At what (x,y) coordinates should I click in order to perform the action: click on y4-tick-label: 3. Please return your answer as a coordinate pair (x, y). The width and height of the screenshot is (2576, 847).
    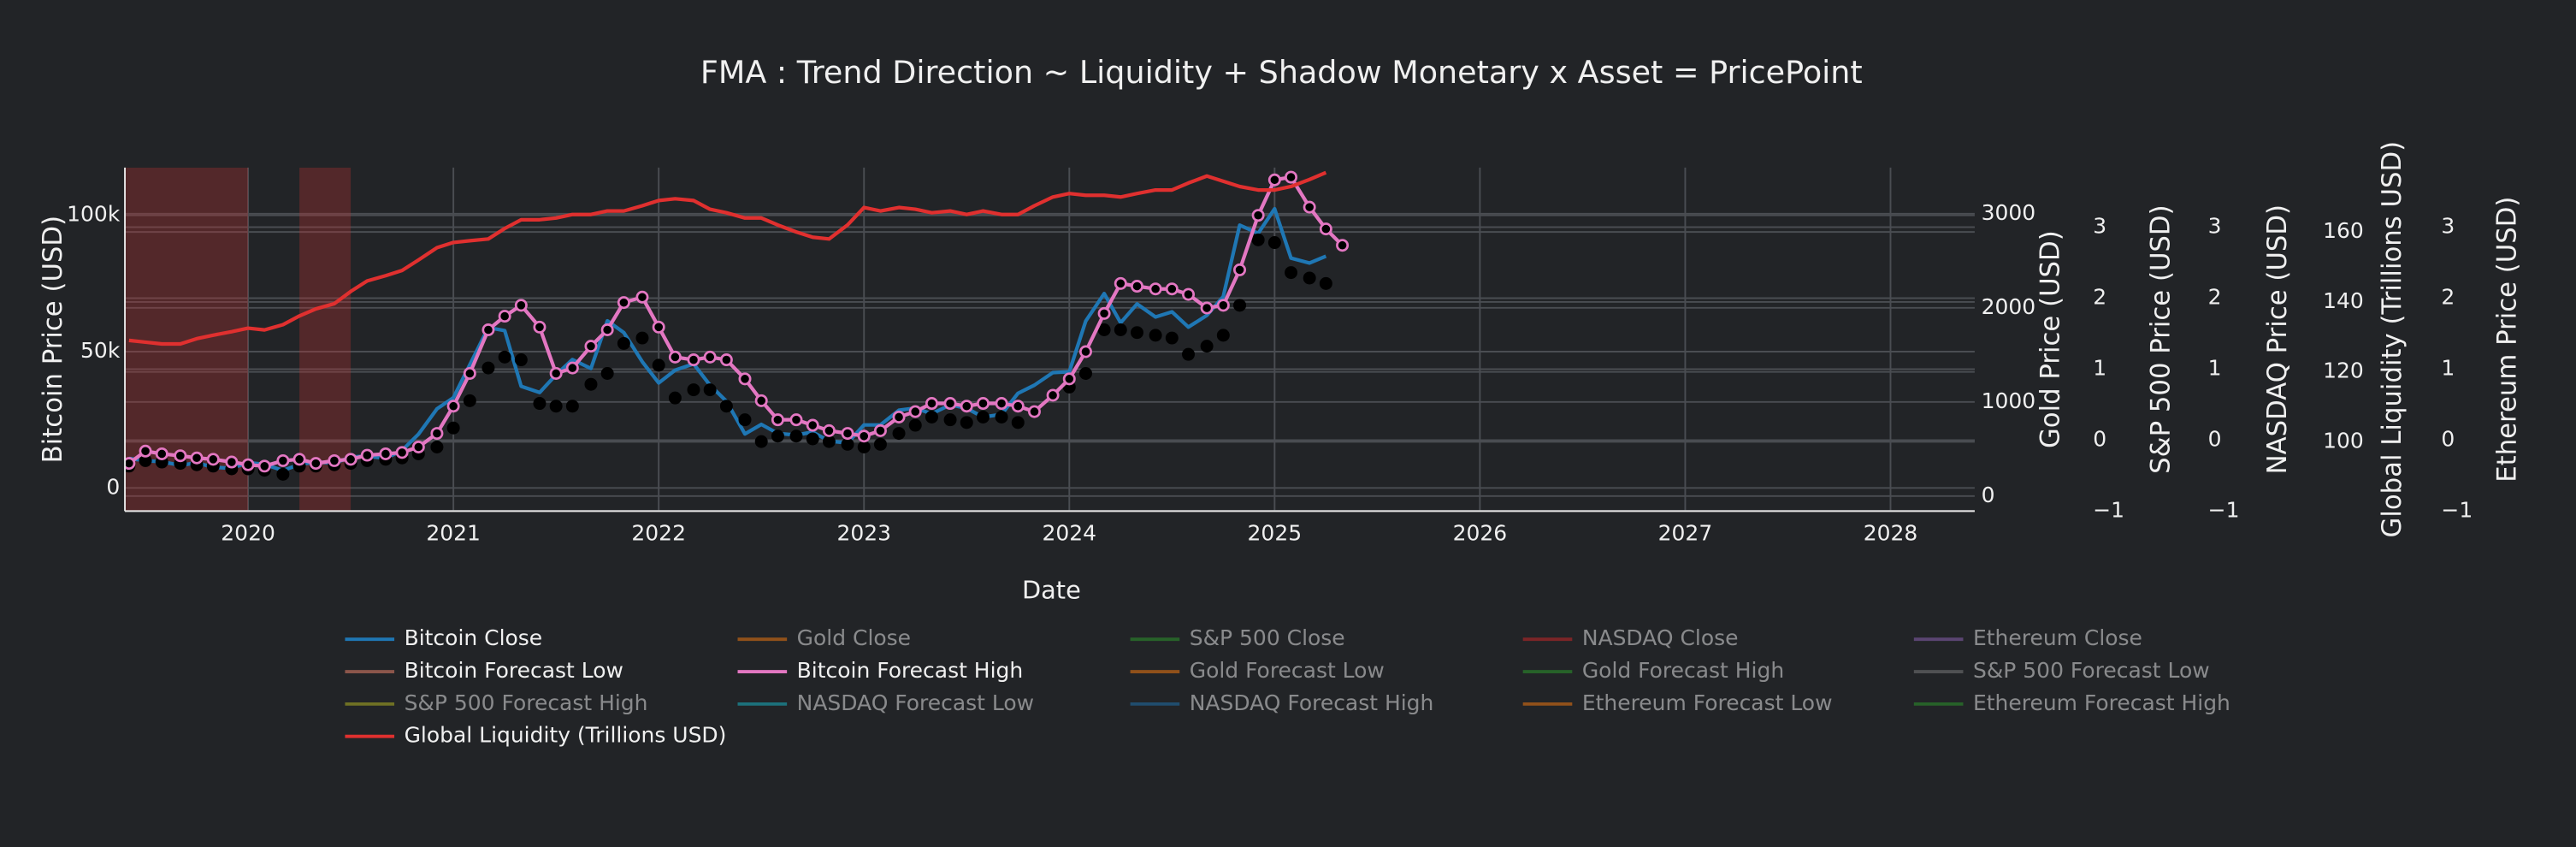
    Looking at the image, I should click on (2215, 226).